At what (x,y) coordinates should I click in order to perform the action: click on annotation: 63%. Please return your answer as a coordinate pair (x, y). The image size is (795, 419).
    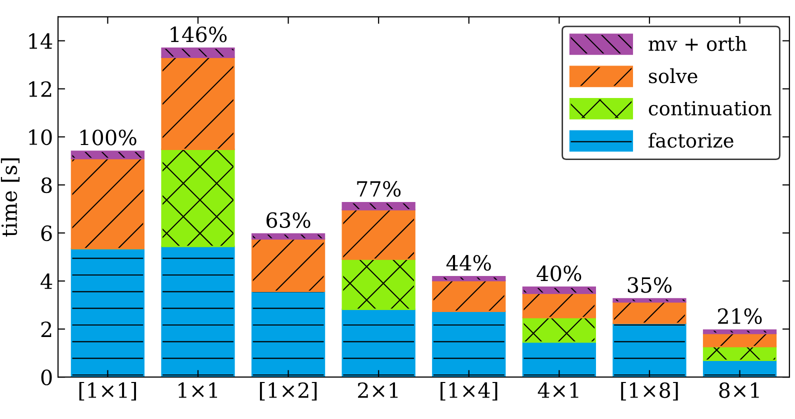
    Looking at the image, I should click on (288, 220).